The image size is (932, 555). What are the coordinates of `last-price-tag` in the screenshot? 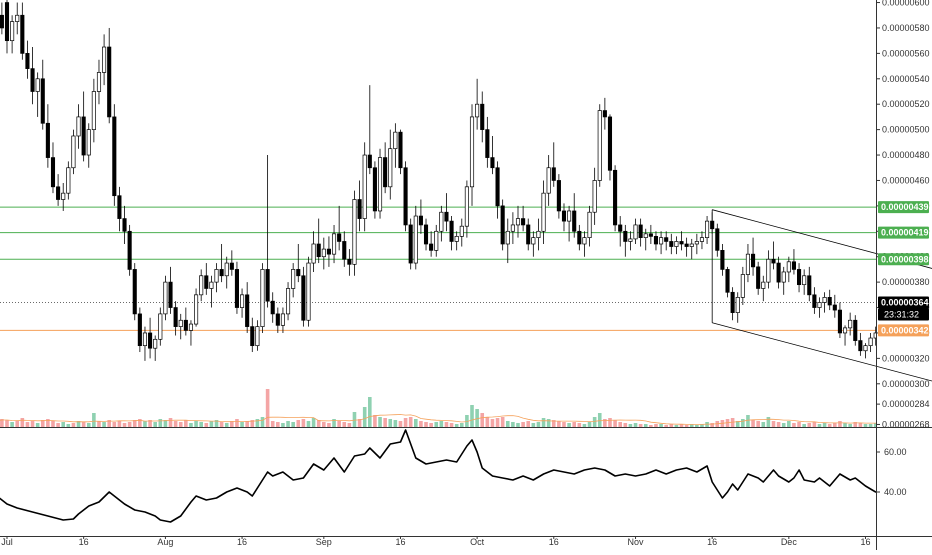 It's located at (903, 302).